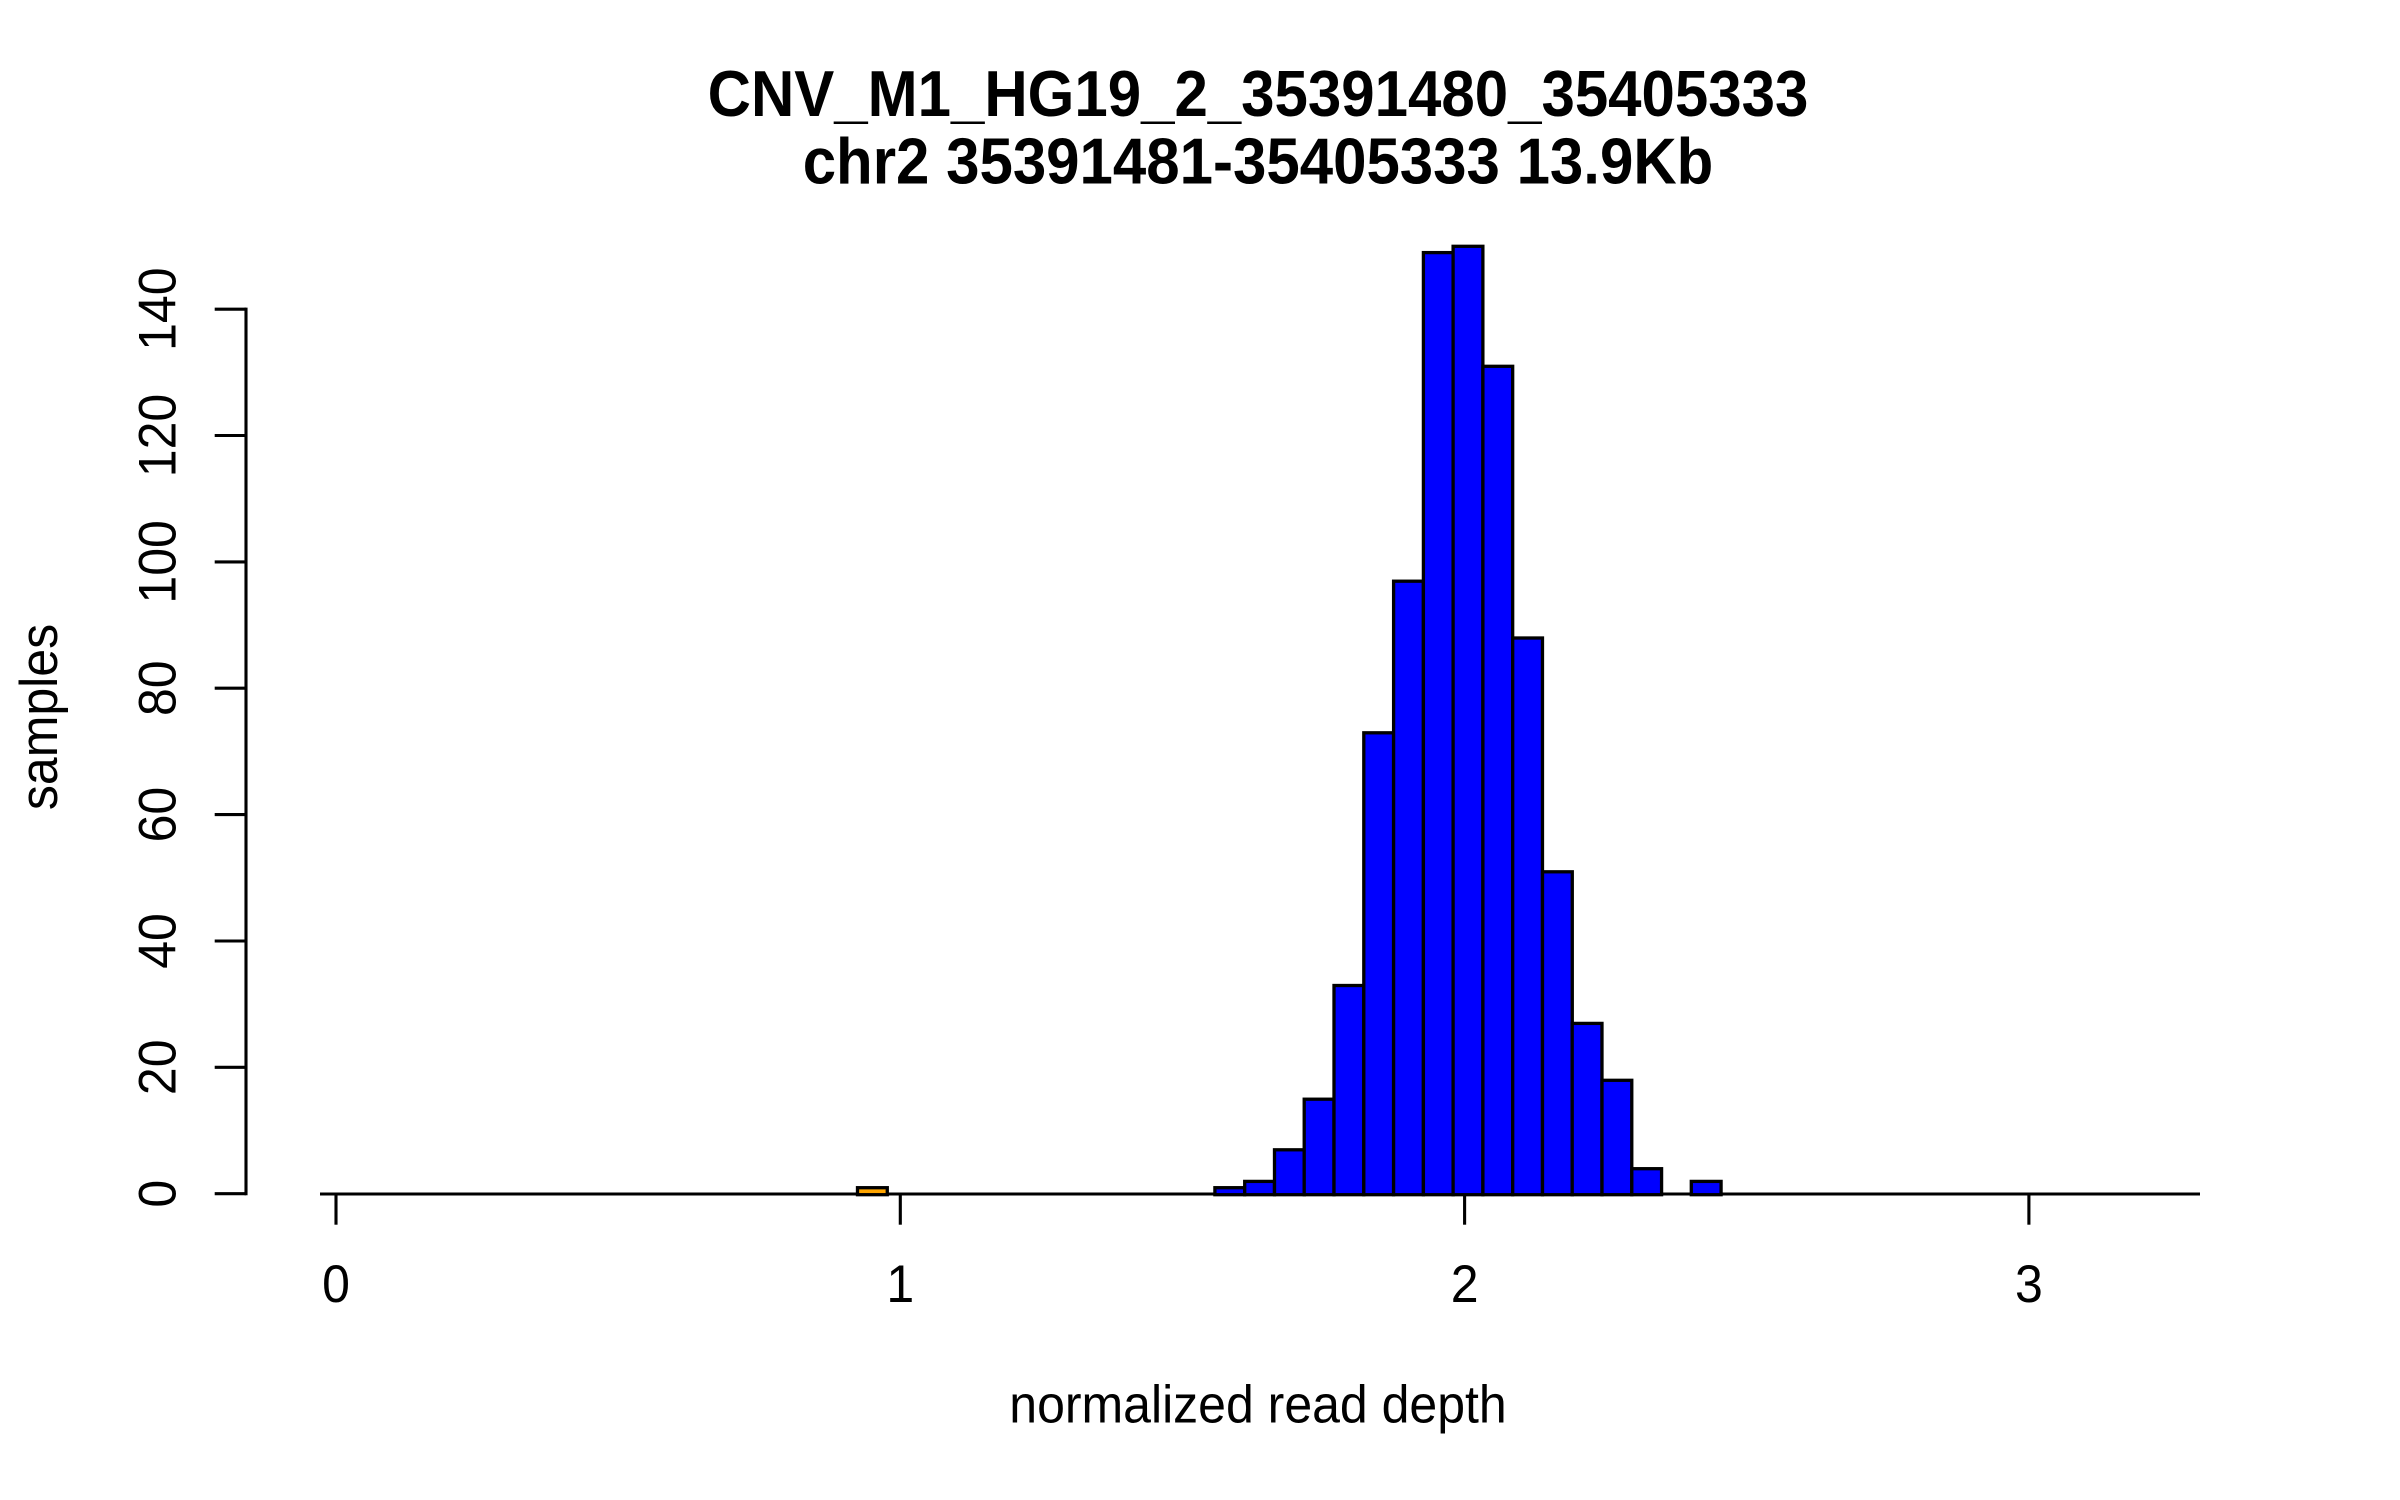 The height and width of the screenshot is (1500, 2400). I want to click on svg-text: 140, so click(157, 308).